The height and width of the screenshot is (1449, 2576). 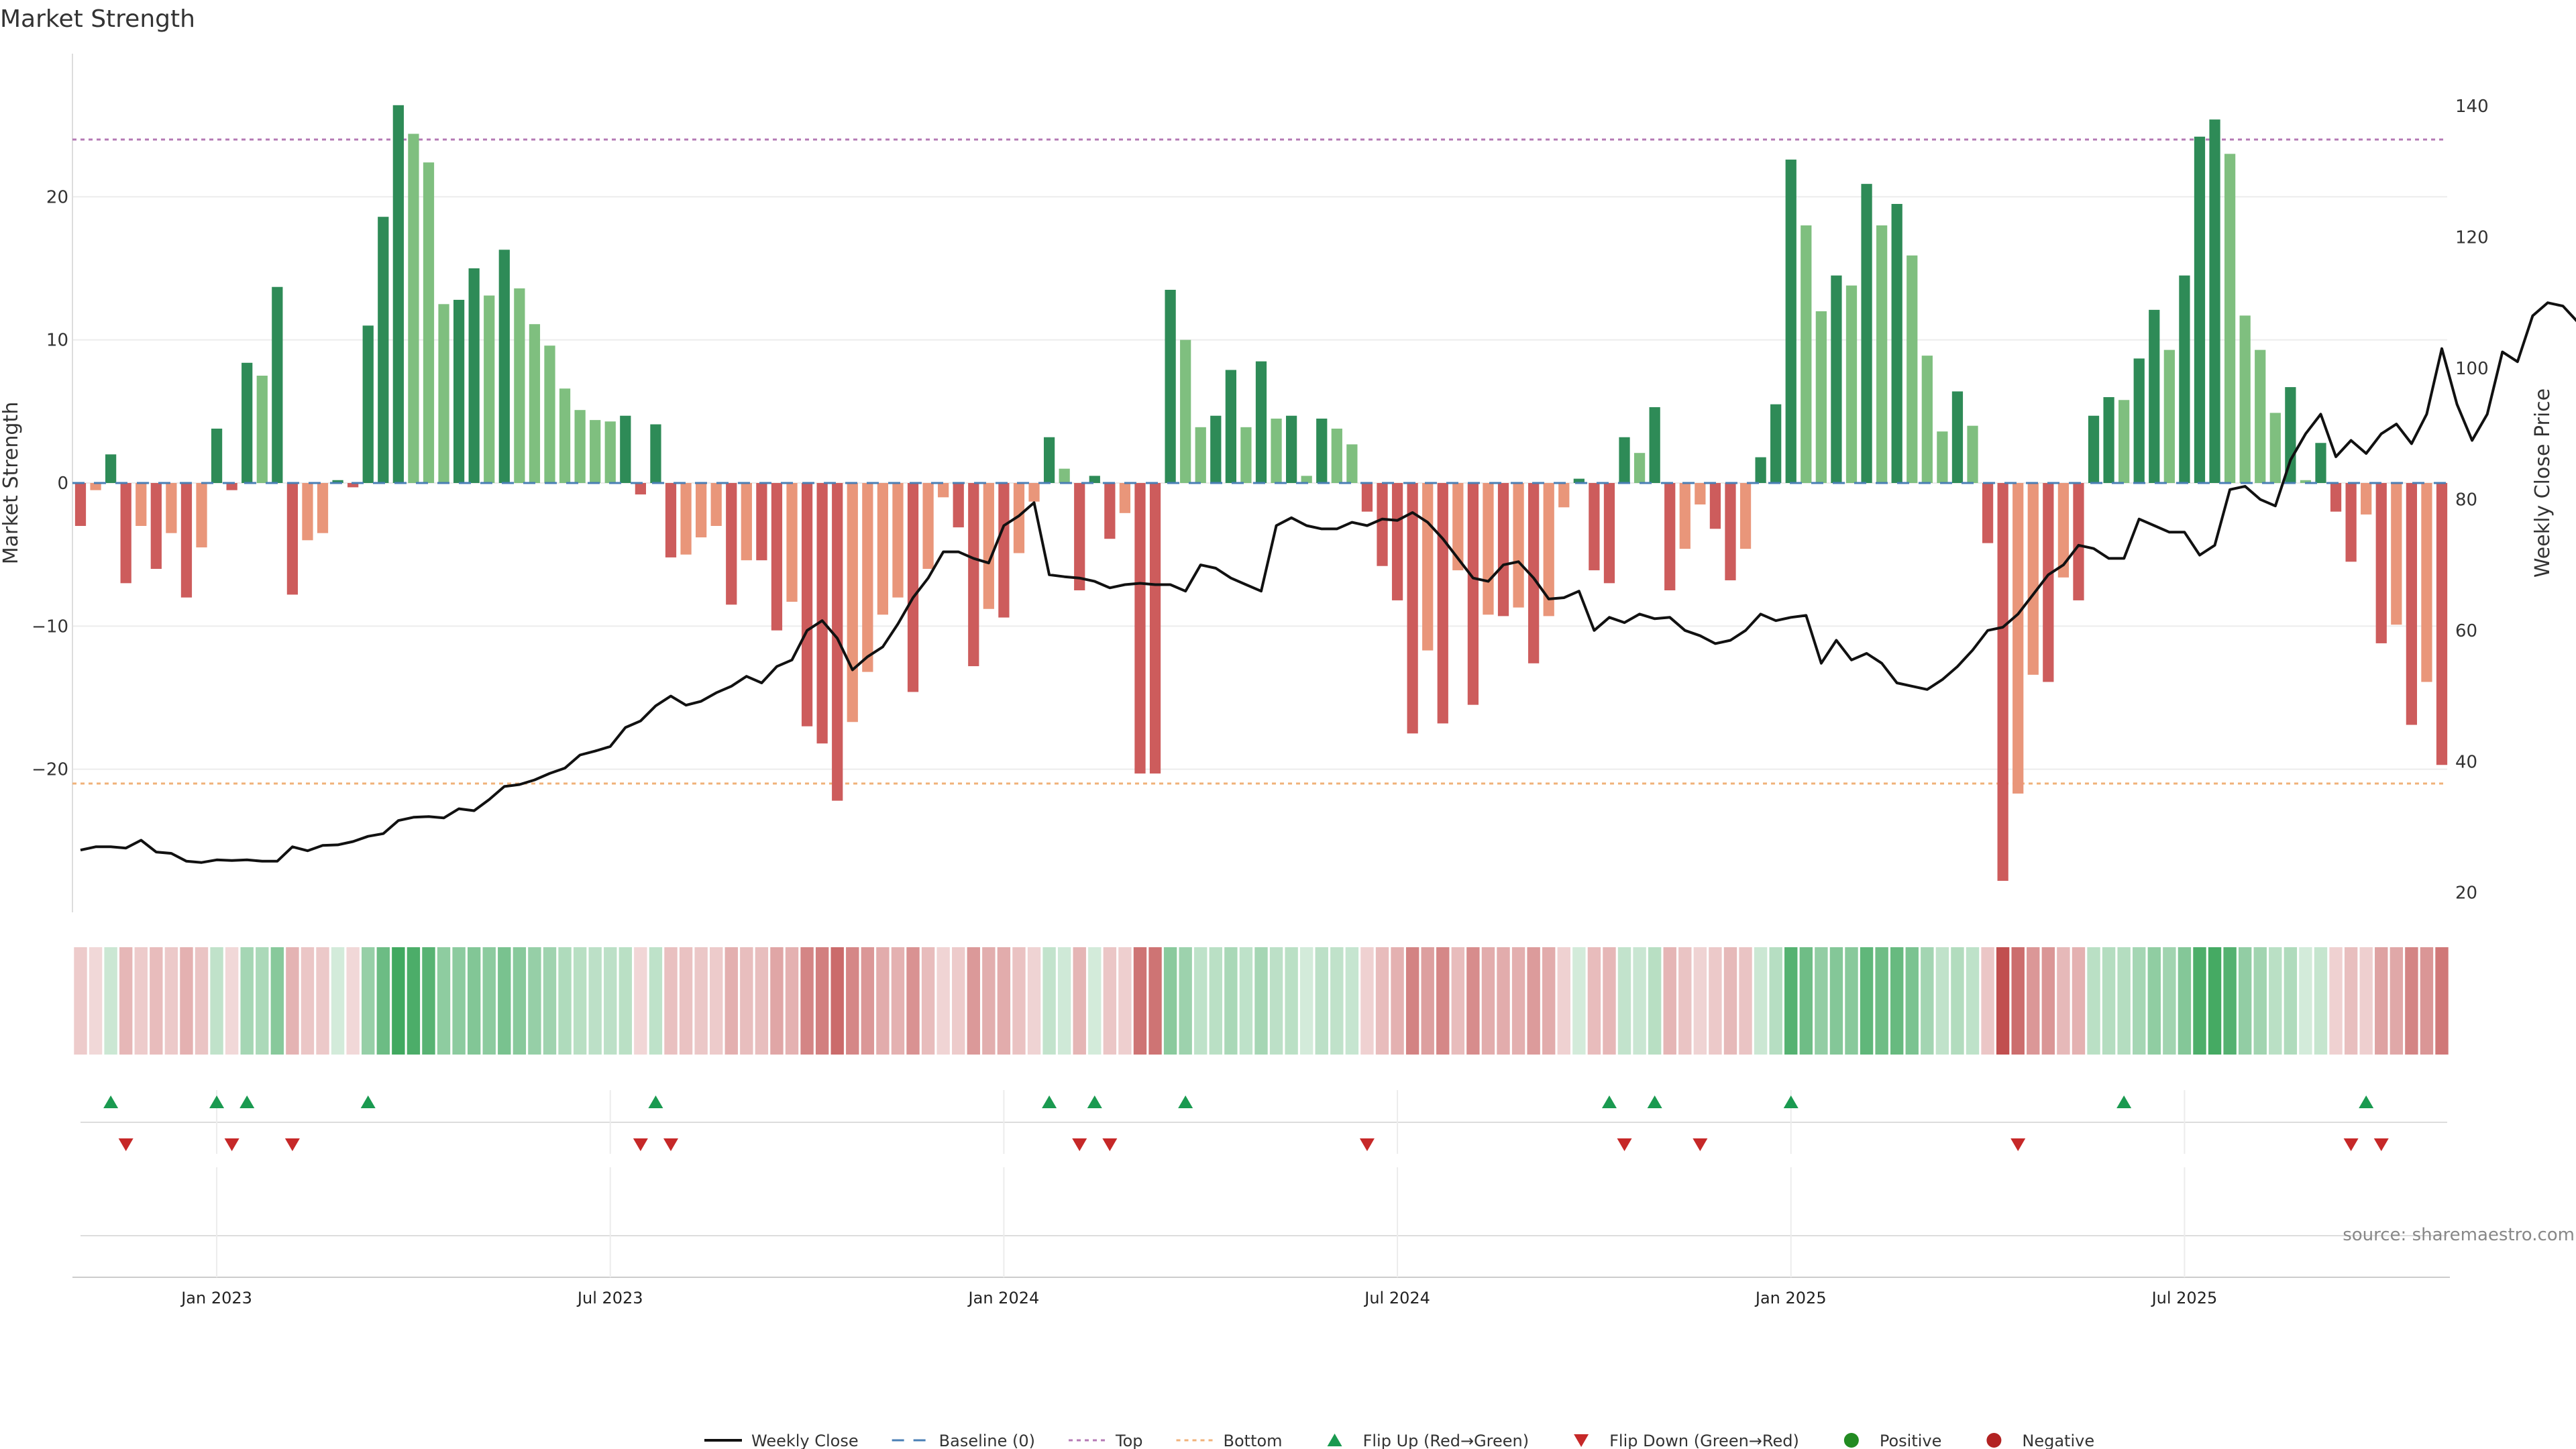 I want to click on source-credit: source: sharemaestro.com, so click(x=2459, y=1235).